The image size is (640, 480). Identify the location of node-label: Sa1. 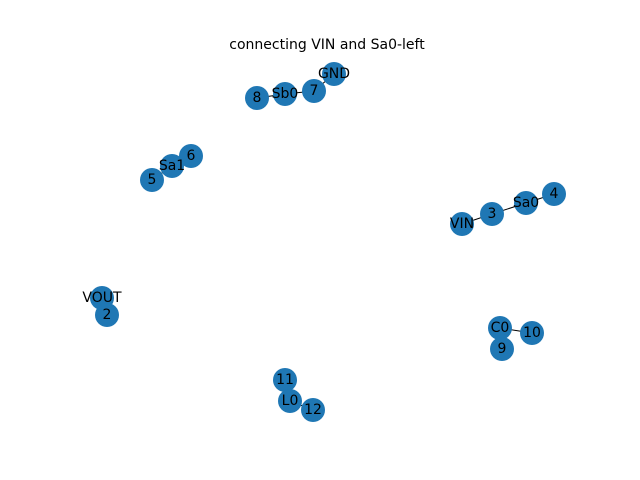
(172, 166).